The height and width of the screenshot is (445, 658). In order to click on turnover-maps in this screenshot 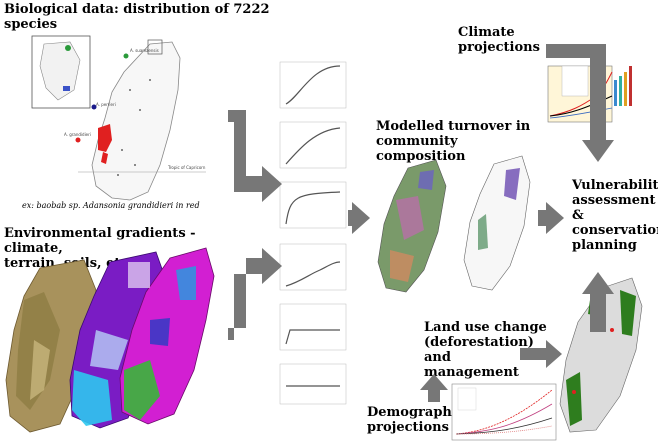, I will do `click(454, 224)`.